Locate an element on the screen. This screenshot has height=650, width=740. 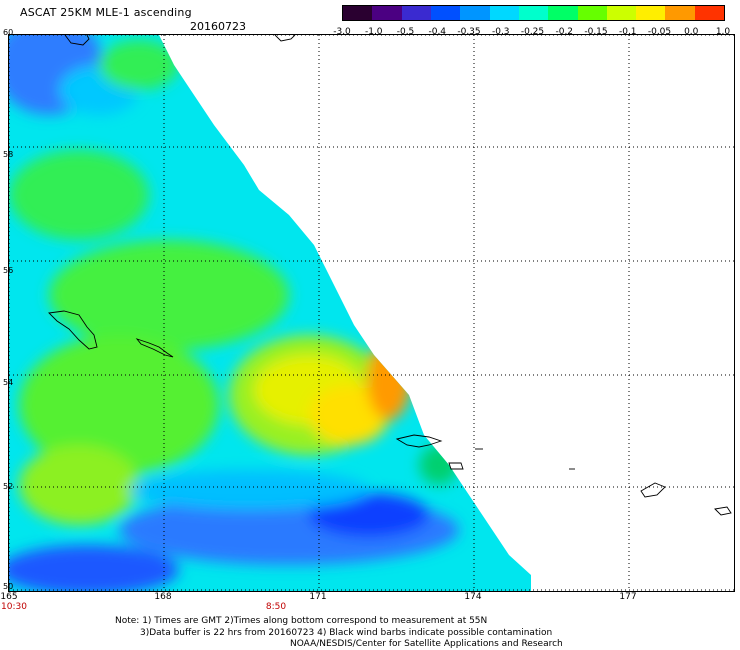
colorbar is located at coordinates (533, 13).